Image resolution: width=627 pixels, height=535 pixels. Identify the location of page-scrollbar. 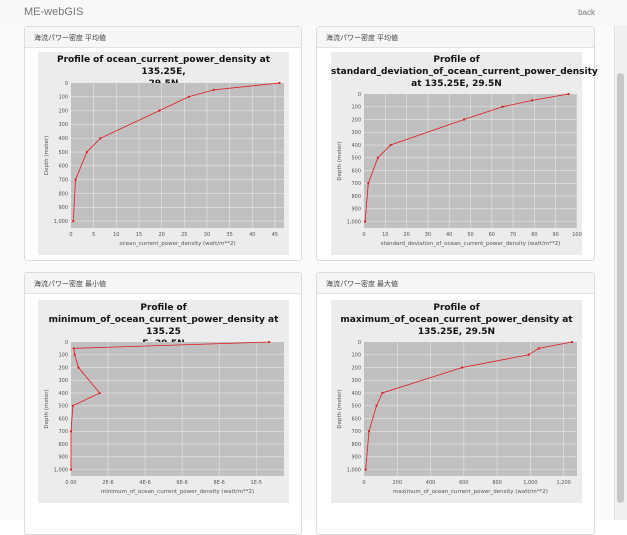
(620, 272).